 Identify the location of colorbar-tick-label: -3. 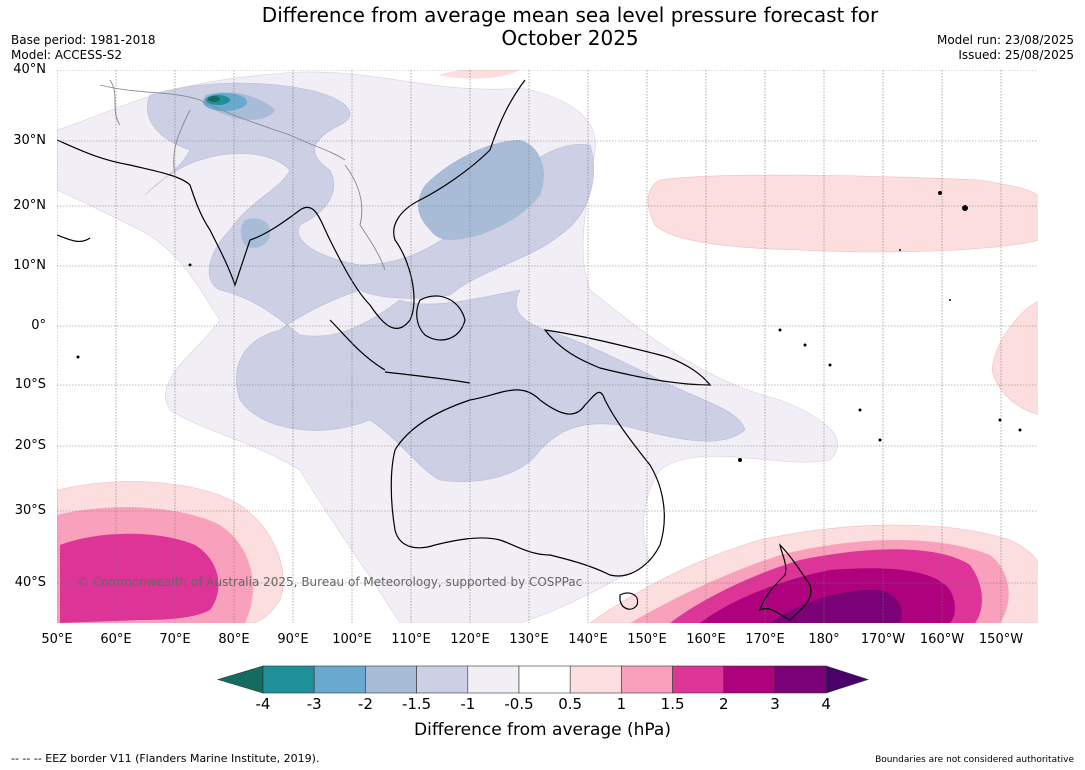
(314, 704).